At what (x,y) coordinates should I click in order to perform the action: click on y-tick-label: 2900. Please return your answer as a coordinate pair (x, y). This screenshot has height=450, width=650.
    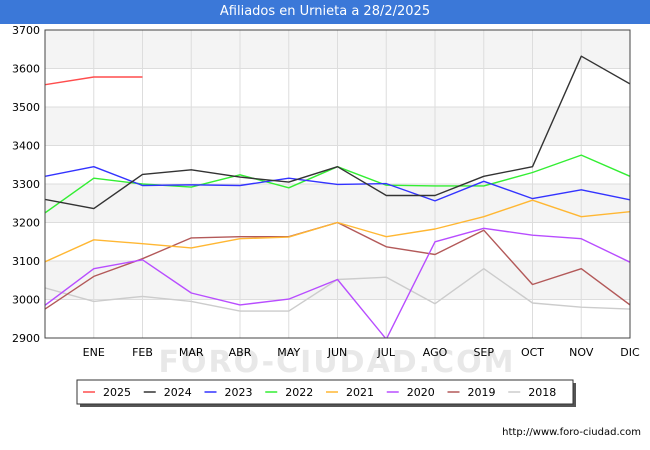
    Looking at the image, I should click on (26, 338).